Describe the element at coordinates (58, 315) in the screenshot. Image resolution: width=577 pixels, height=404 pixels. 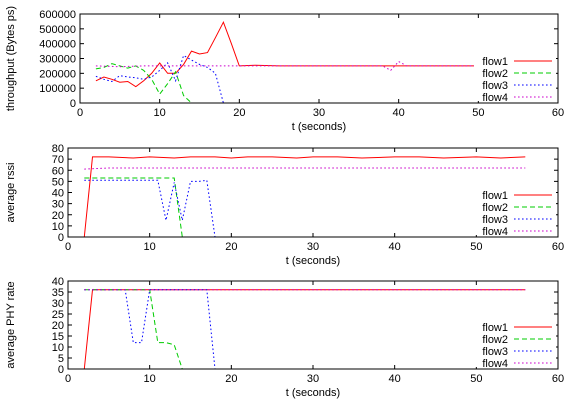
I see `y-tick-label: 25` at that location.